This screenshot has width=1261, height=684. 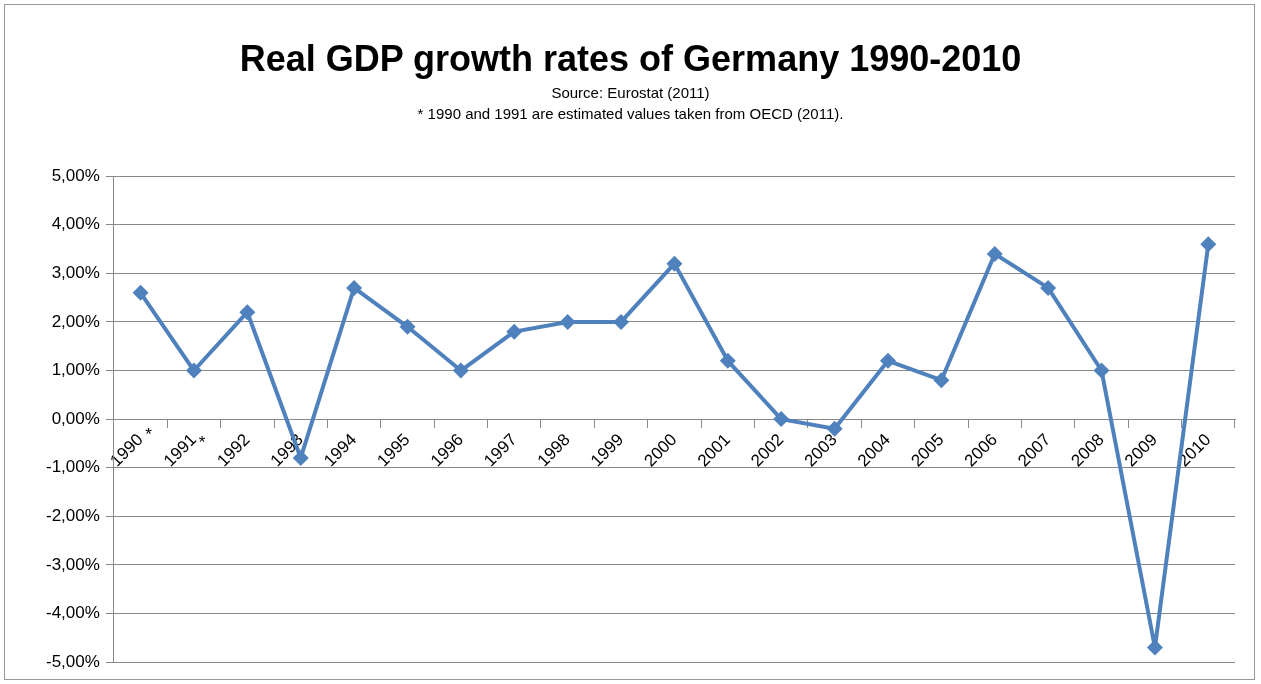 I want to click on y-tick-label: -2,00%, so click(x=72, y=515).